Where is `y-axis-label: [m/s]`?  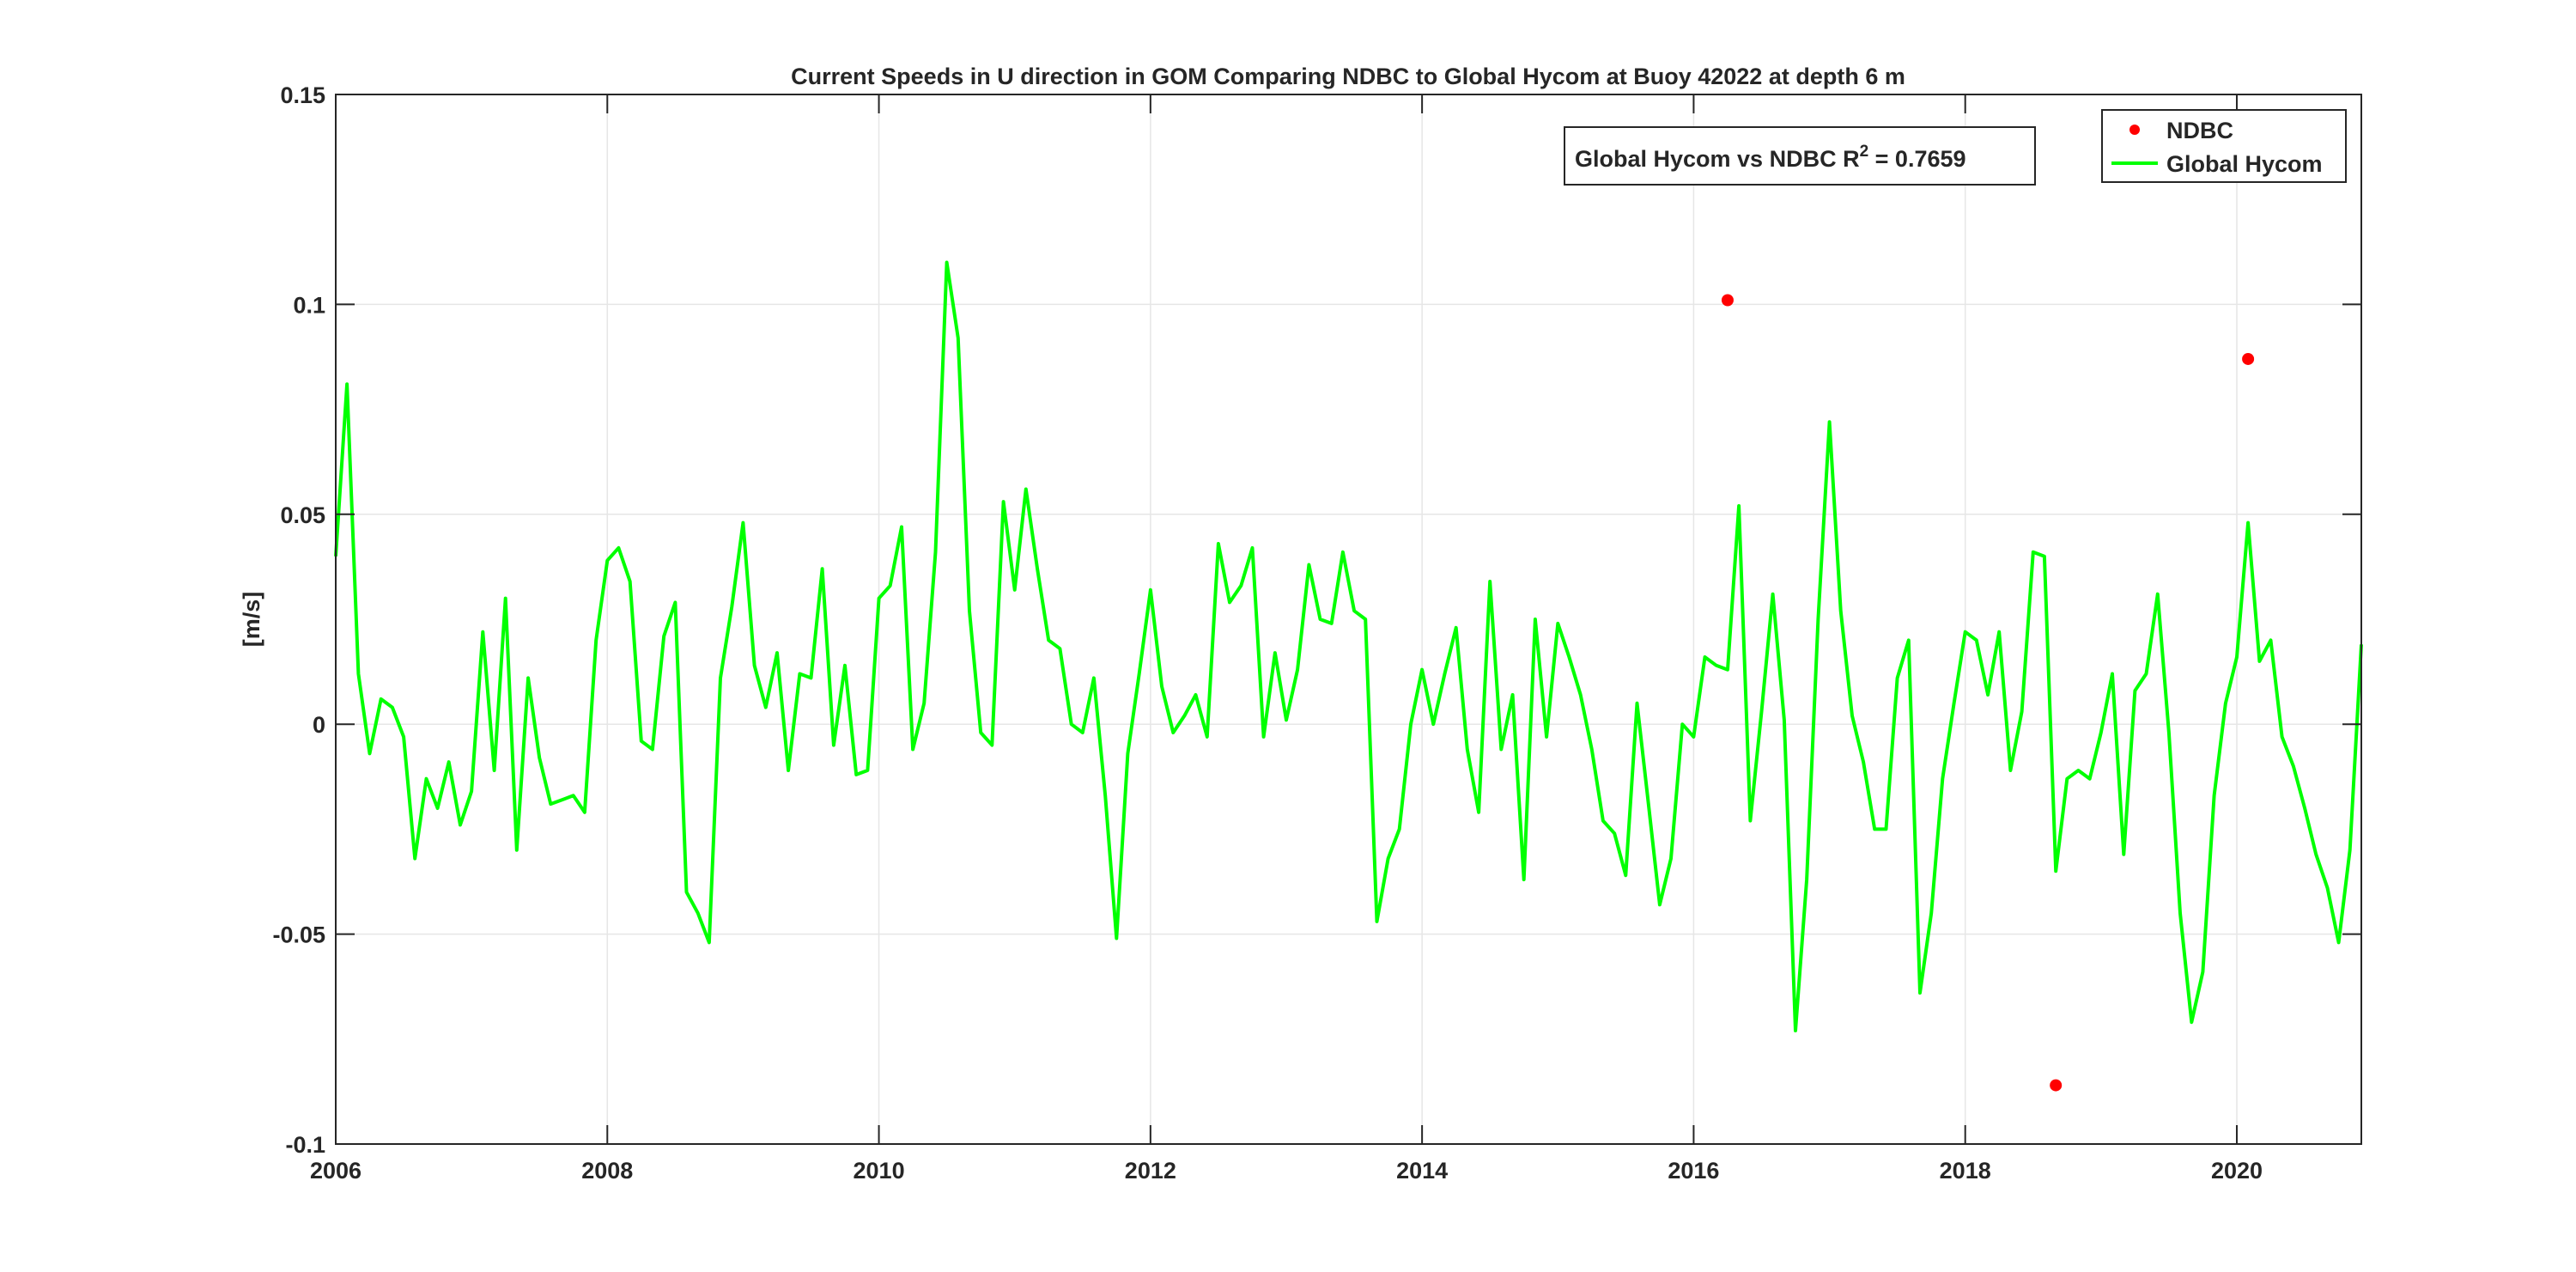
y-axis-label: [m/s] is located at coordinates (251, 620).